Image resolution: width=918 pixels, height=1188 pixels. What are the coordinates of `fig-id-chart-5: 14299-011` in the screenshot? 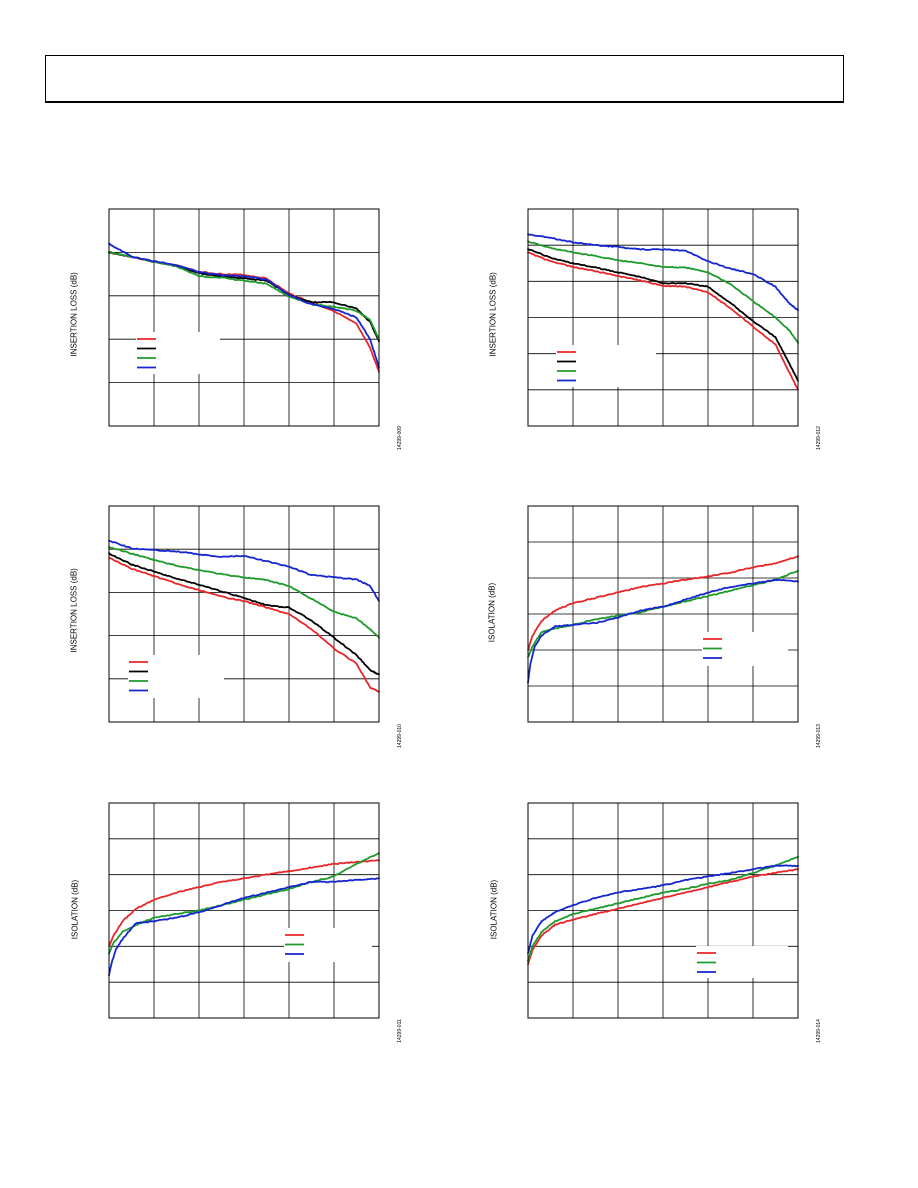 It's located at (400, 1031).